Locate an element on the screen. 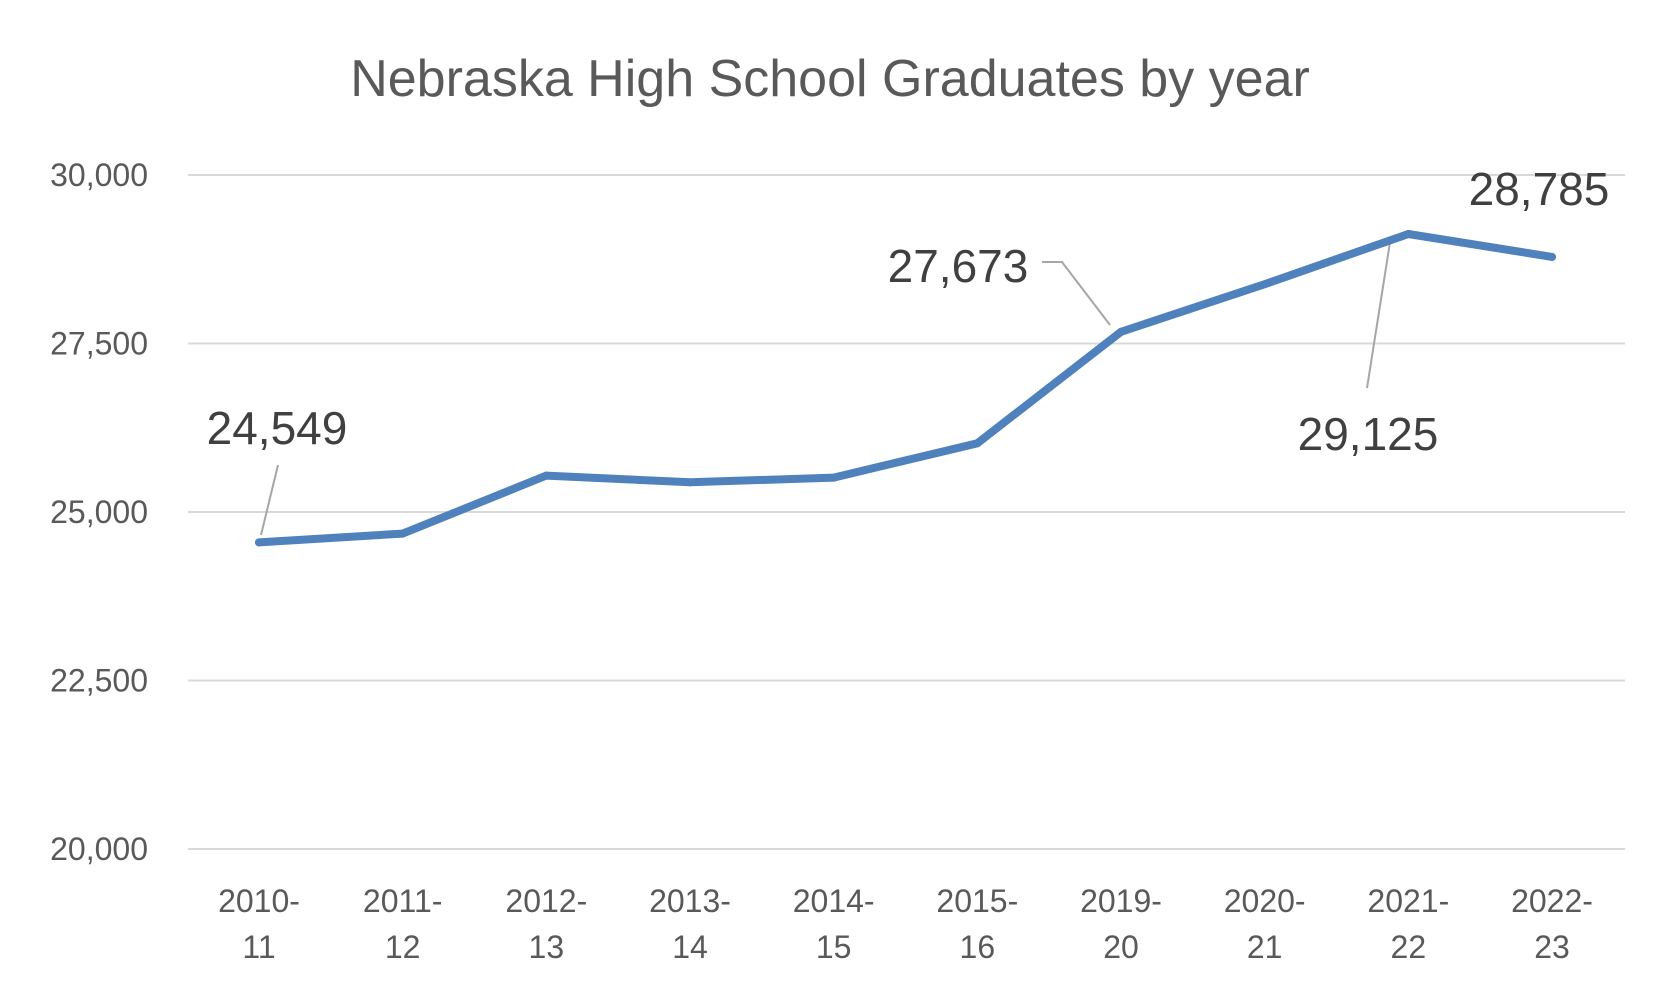 Image resolution: width=1659 pixels, height=1004 pixels. y-tick-label: 27,500 is located at coordinates (99, 344).